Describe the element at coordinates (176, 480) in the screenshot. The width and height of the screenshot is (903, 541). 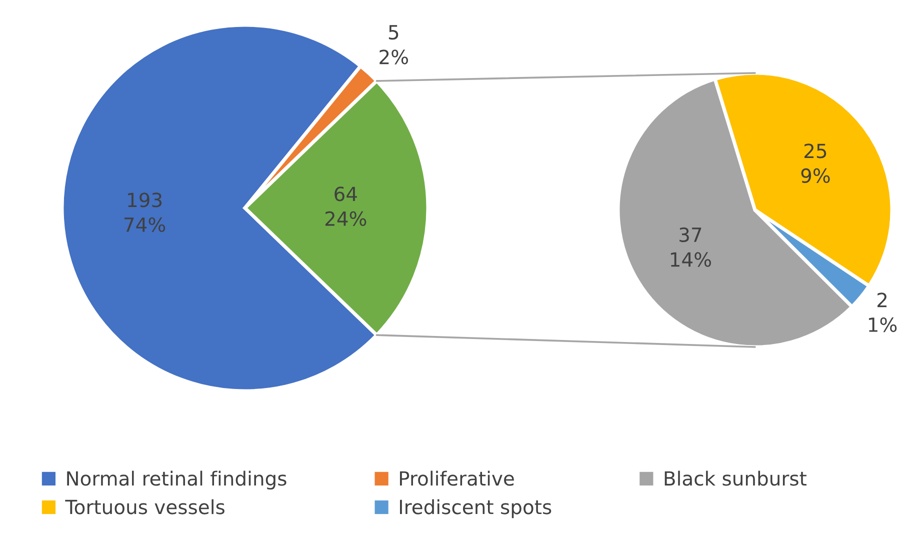
I see `legend-label: Normal retinal findings` at that location.